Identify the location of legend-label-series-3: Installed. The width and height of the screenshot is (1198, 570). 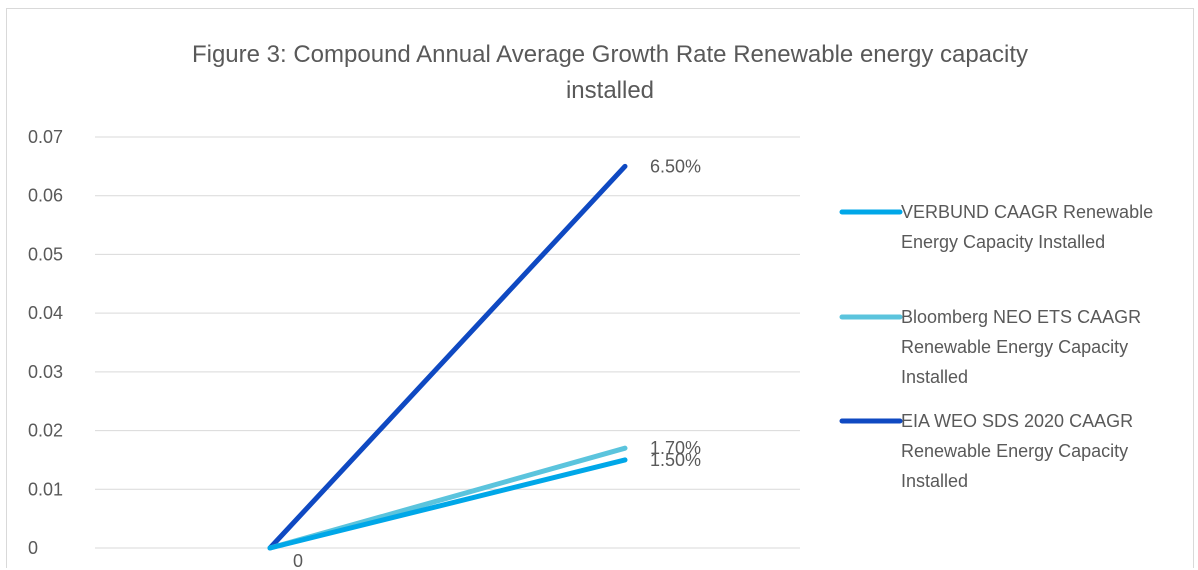
(934, 481).